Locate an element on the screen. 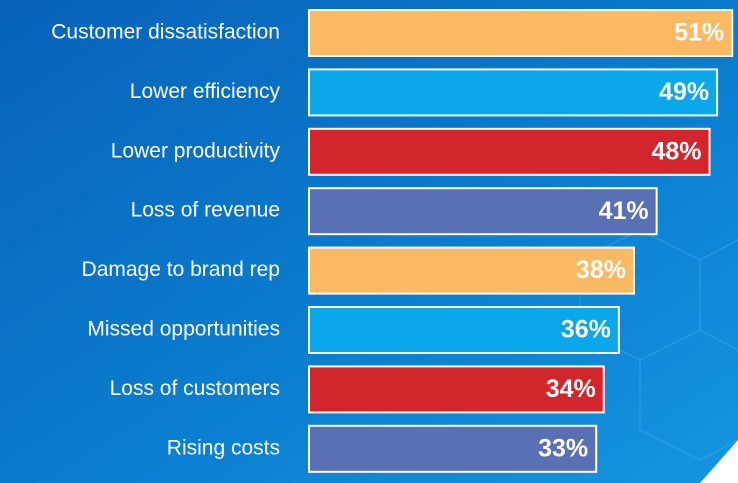 This screenshot has width=738, height=483. category-label: Damage to brand rep is located at coordinates (181, 269).